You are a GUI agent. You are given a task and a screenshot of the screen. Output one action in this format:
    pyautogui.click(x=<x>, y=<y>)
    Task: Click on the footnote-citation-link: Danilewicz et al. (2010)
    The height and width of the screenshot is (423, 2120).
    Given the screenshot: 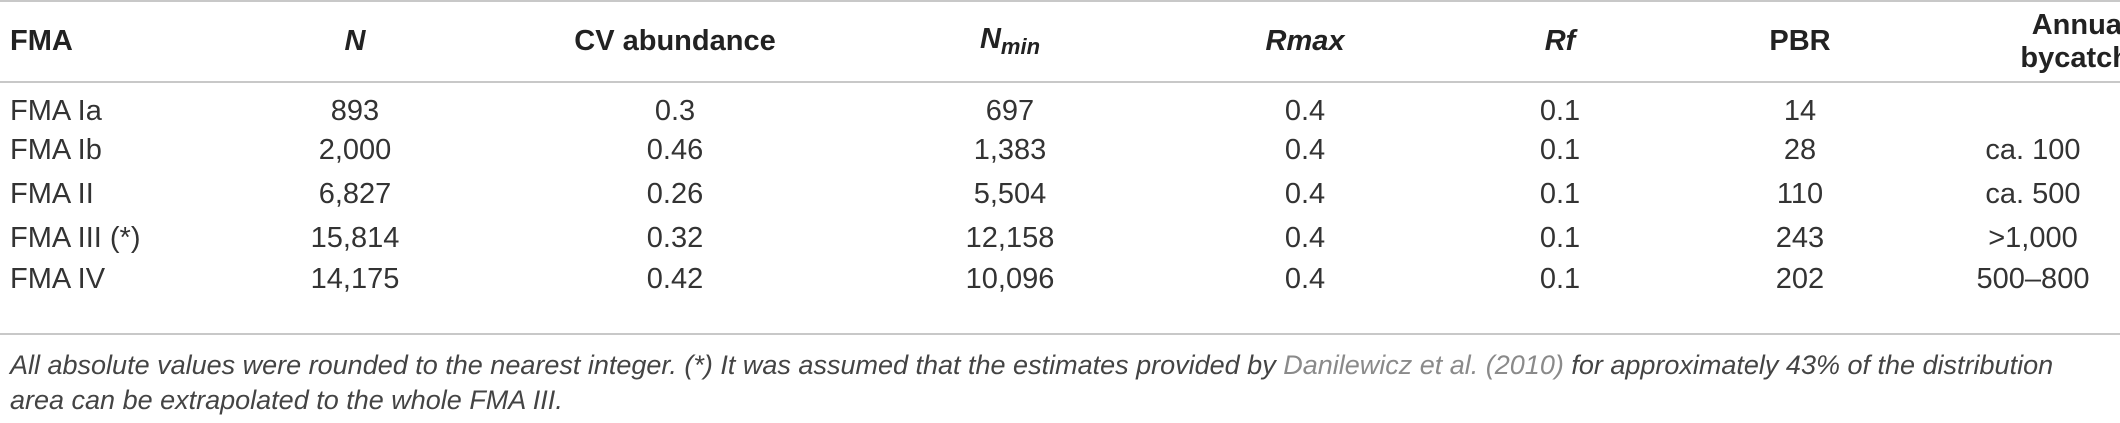 What is the action you would take?
    pyautogui.click(x=1423, y=365)
    